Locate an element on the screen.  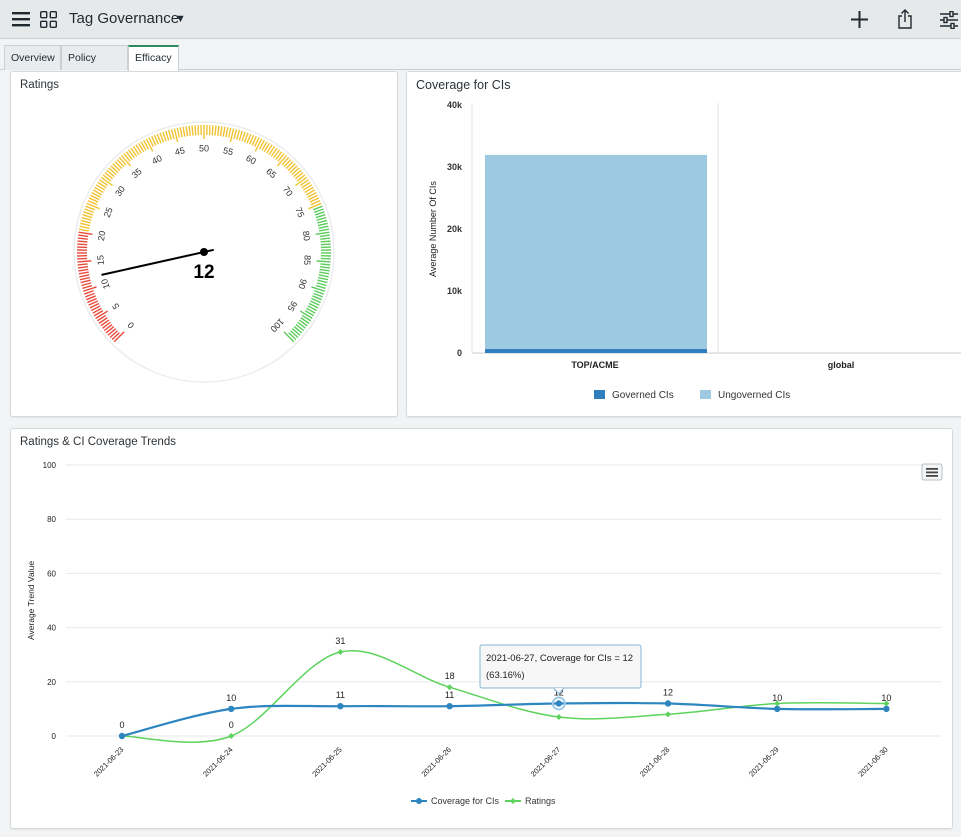
data-label: 10 is located at coordinates (886, 698).